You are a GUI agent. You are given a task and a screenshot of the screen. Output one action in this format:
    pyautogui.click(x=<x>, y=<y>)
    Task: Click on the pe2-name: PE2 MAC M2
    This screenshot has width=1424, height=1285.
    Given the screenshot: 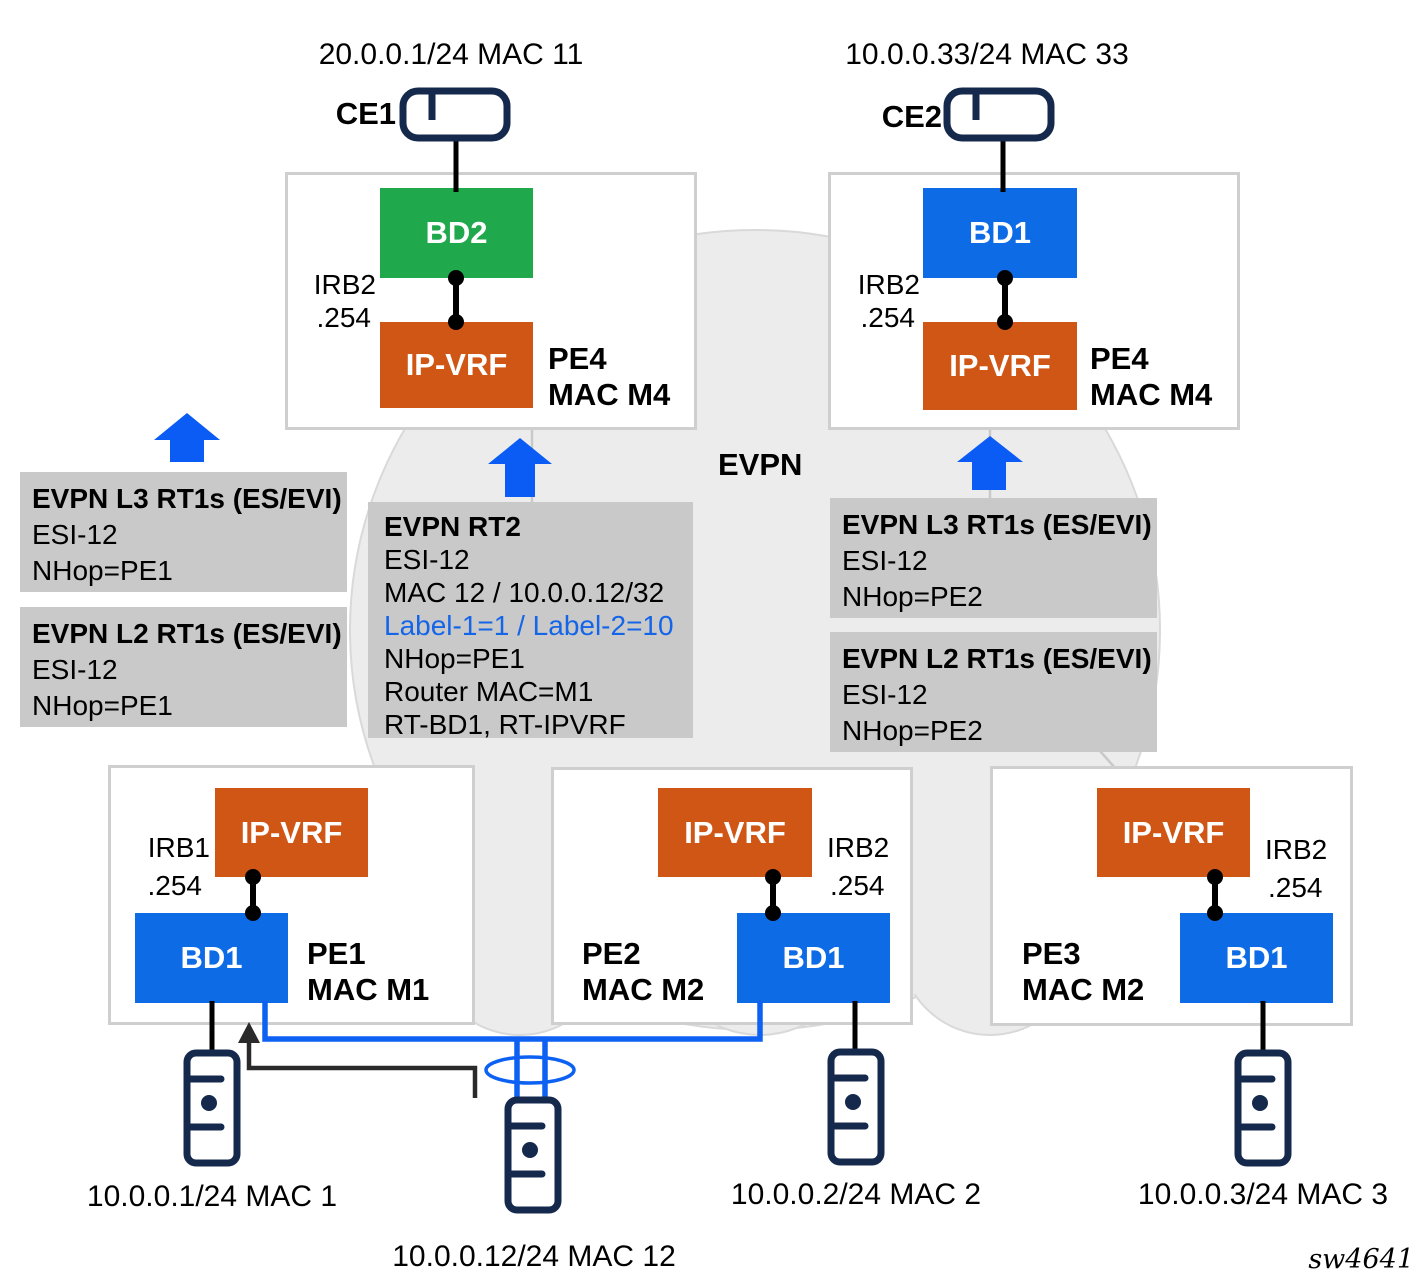 What is the action you would take?
    pyautogui.click(x=643, y=972)
    